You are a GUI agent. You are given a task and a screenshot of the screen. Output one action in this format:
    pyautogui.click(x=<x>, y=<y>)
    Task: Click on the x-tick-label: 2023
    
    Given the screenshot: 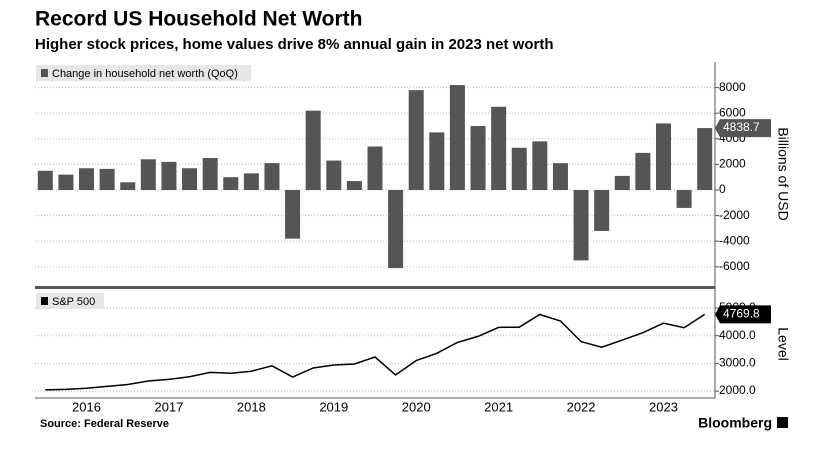 What is the action you would take?
    pyautogui.click(x=663, y=406)
    